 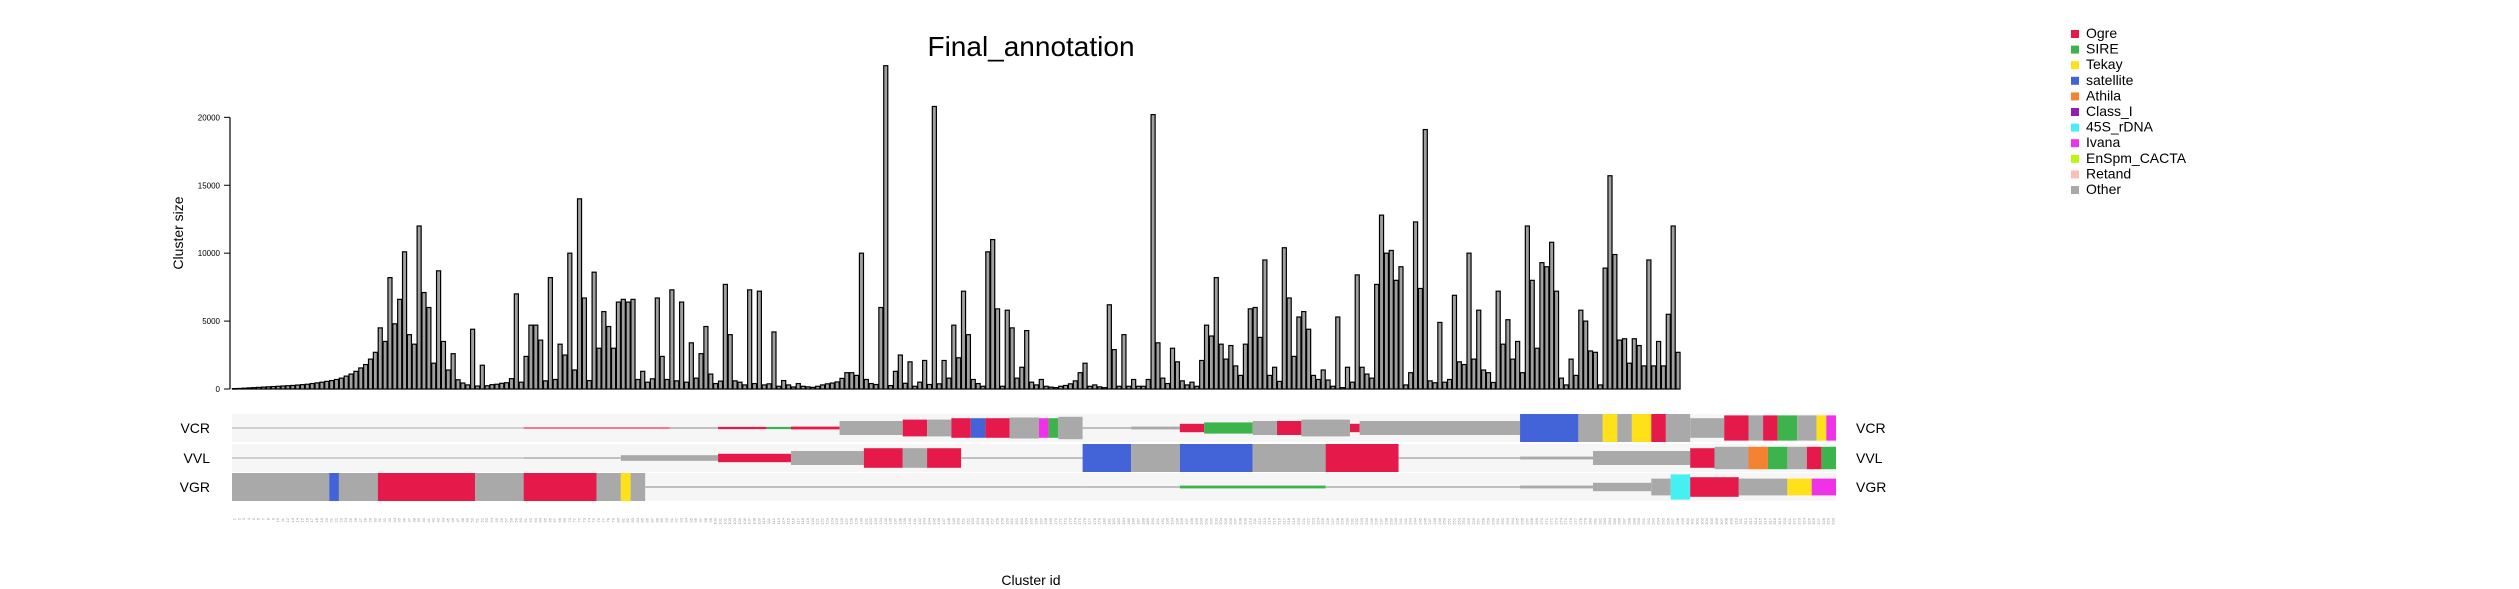 What do you see at coordinates (899, 520) in the screenshot?
I see `x-tick-label: 138` at bounding box center [899, 520].